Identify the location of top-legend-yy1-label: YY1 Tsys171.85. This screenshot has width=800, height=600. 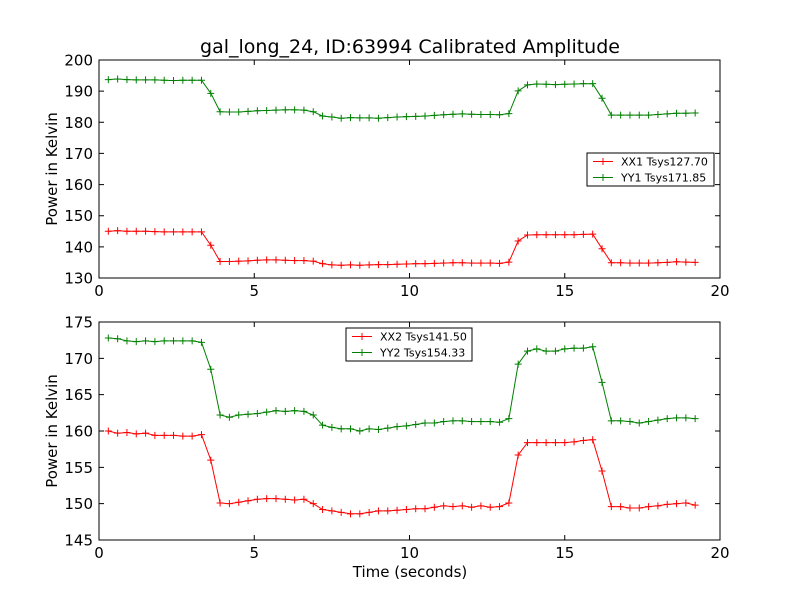
(663, 178).